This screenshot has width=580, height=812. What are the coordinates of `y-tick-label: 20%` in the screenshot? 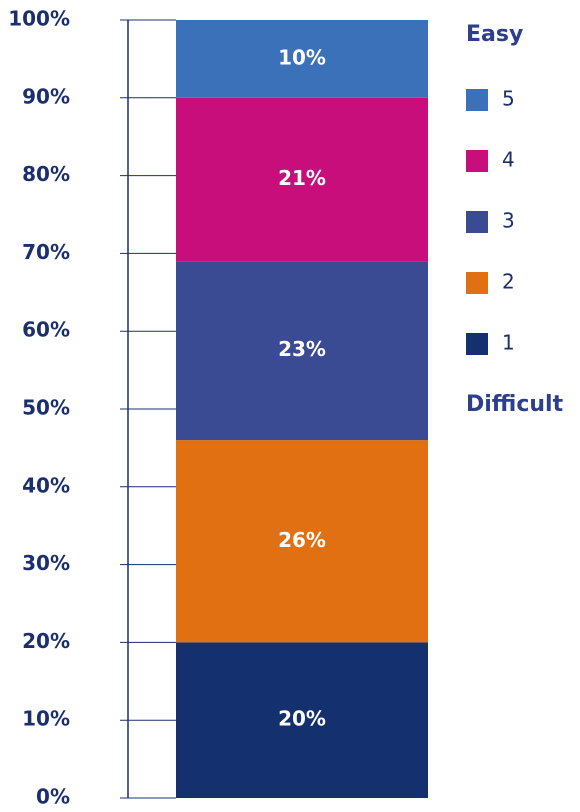 It's located at (46, 641).